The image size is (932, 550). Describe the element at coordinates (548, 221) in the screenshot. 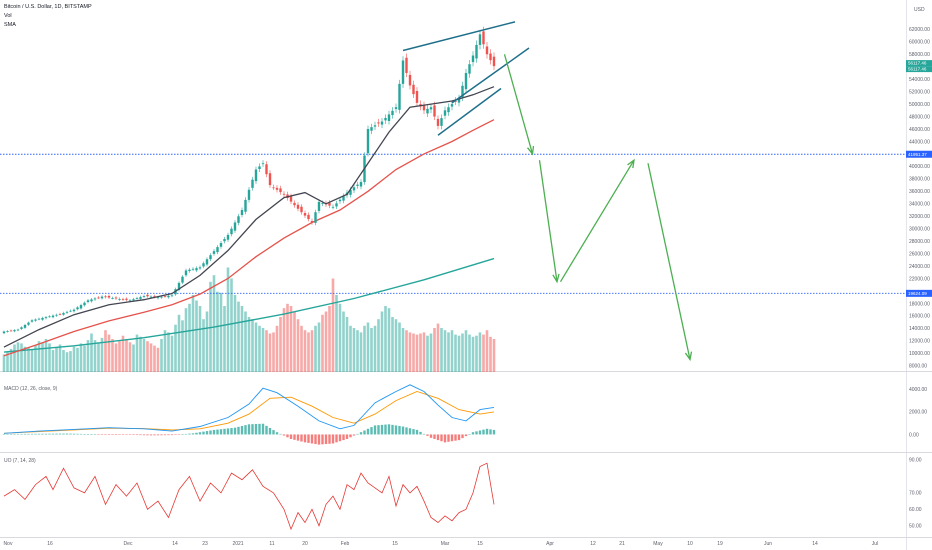

I see `projection-arrow` at that location.